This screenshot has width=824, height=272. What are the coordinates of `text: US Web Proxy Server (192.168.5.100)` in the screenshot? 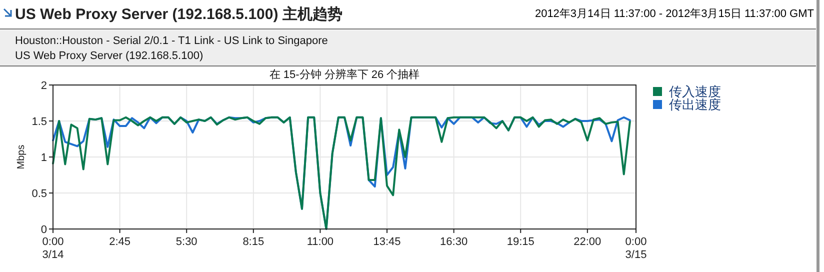 It's located at (109, 56).